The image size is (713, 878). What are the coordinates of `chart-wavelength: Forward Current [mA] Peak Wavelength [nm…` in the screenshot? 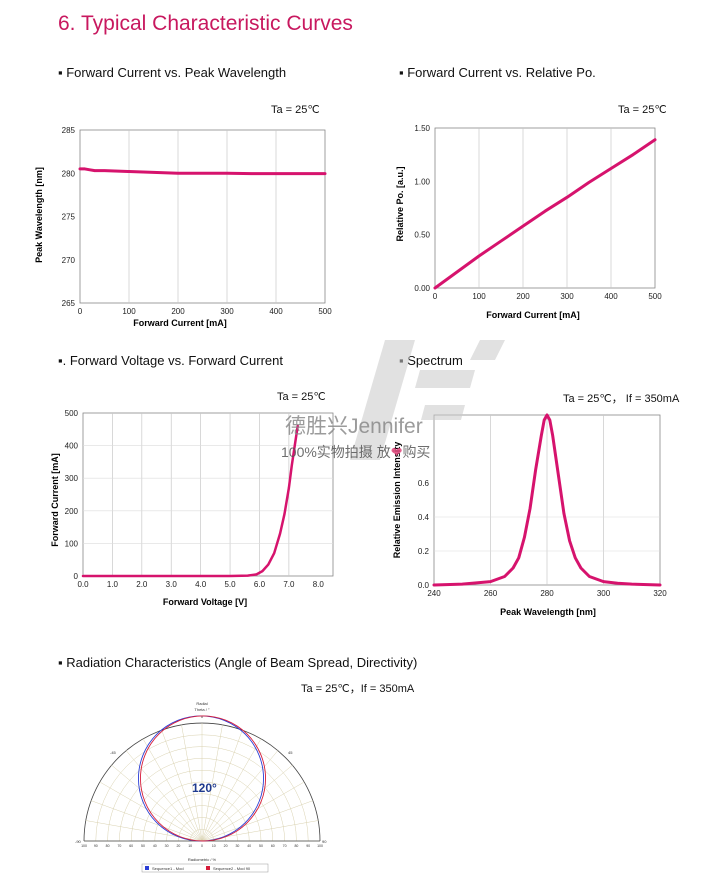 It's located at (183, 227).